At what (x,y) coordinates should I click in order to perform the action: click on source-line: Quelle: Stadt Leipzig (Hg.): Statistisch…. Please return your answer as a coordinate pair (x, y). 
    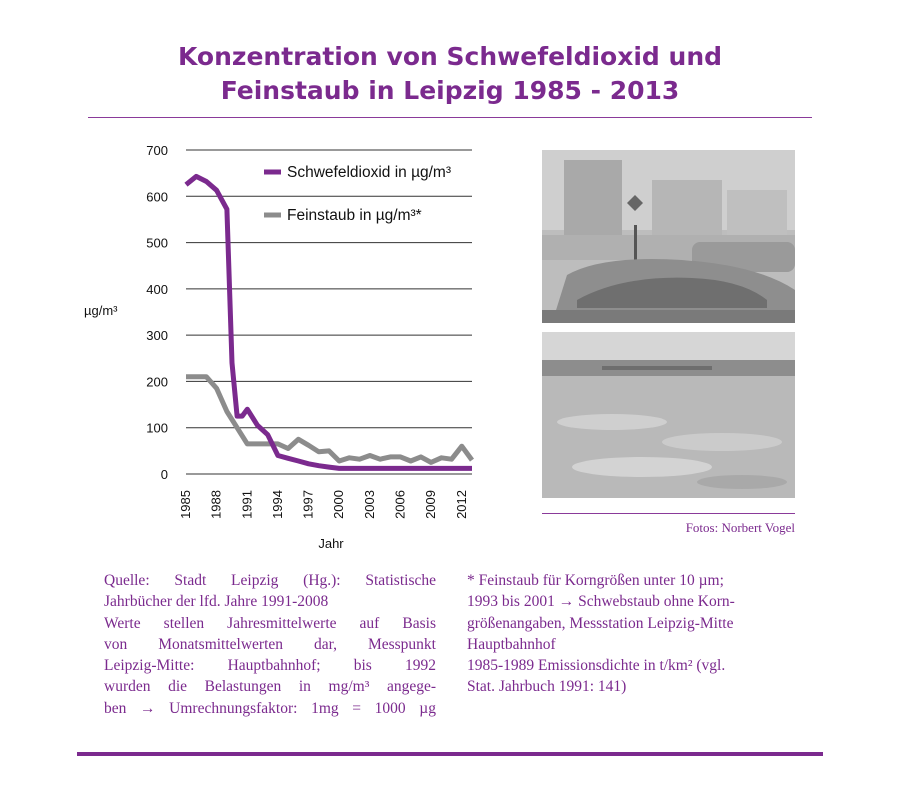
    Looking at the image, I should click on (270, 580).